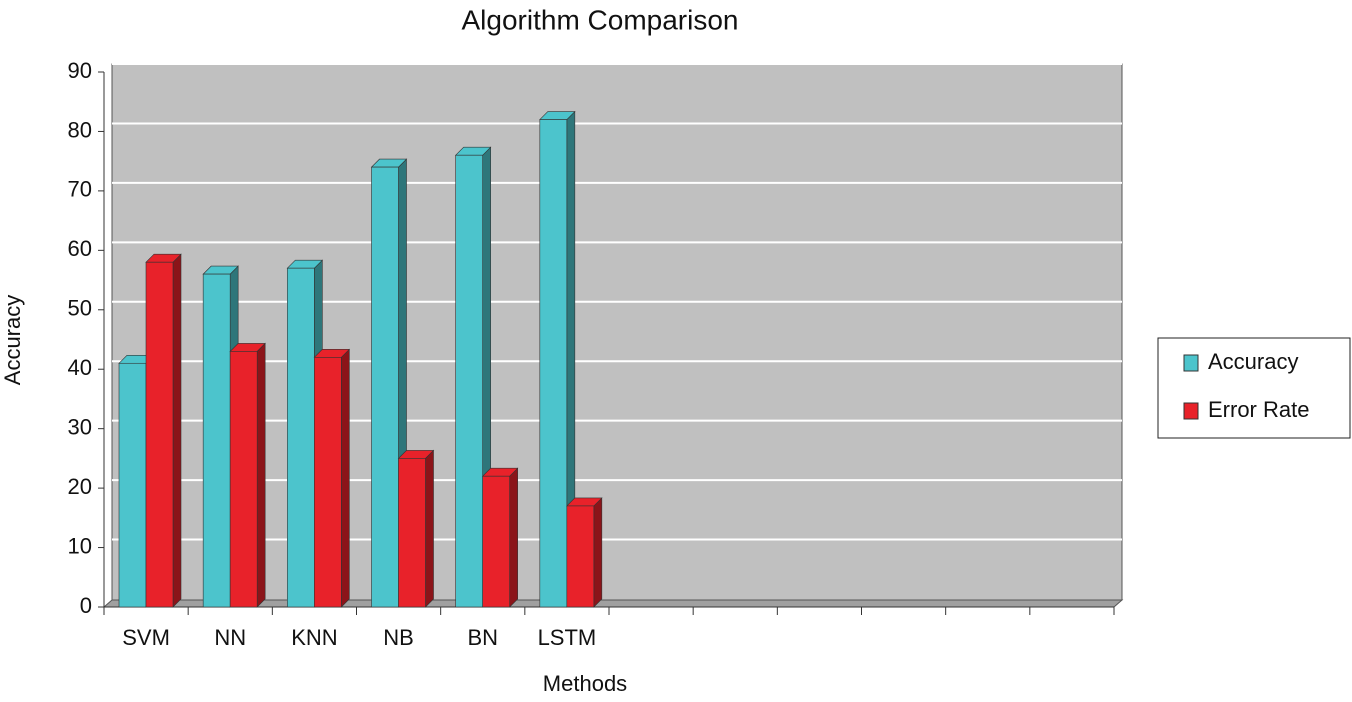 Image resolution: width=1352 pixels, height=702 pixels. Describe the element at coordinates (80, 486) in the screenshot. I see `y-tick-label: 20` at that location.